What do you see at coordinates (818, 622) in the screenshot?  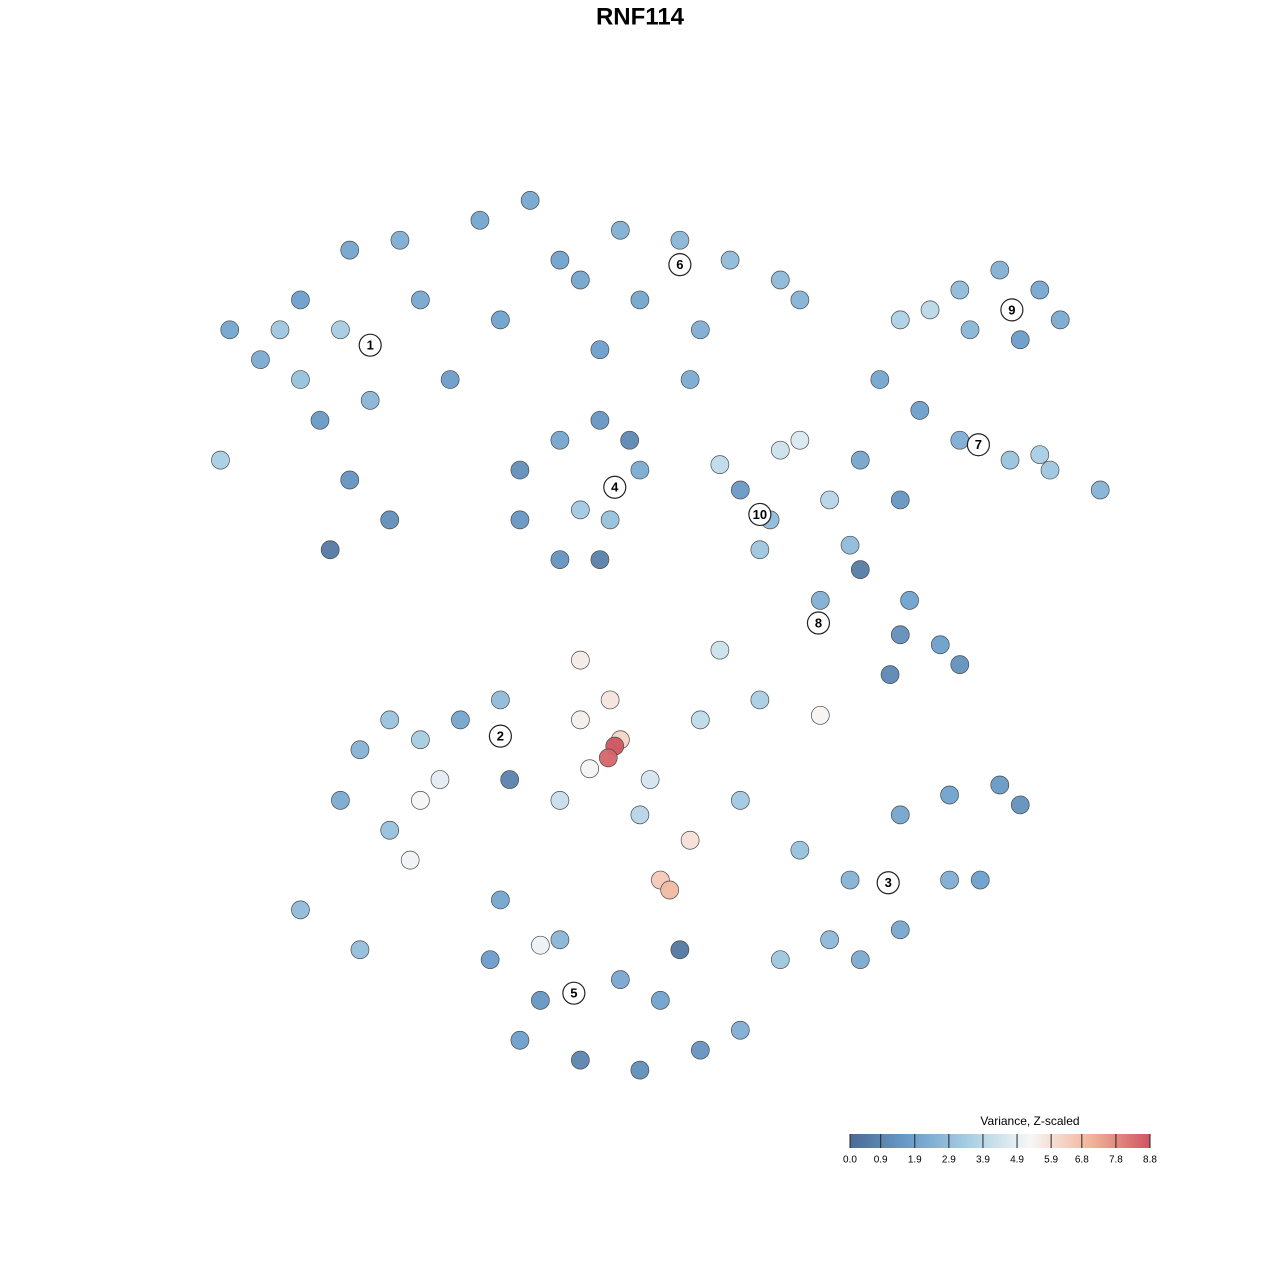 I see `cluster-label: 8` at bounding box center [818, 622].